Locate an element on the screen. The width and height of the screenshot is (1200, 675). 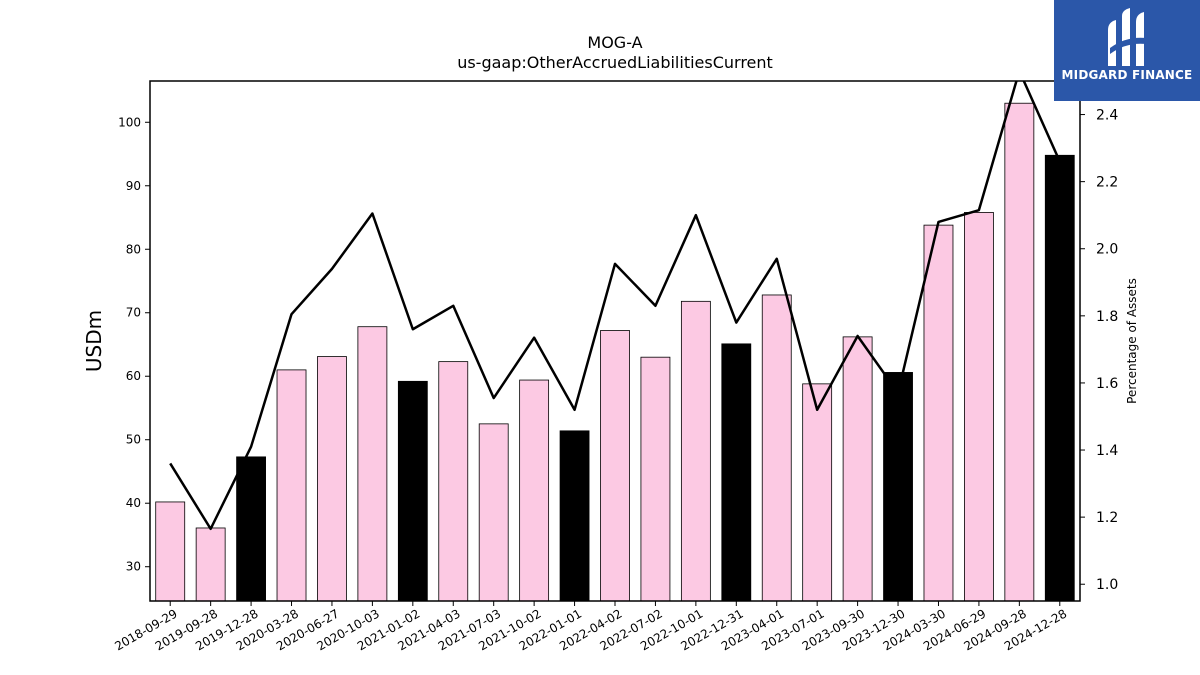
y-tick-label: 40 is located at coordinates (133, 503).